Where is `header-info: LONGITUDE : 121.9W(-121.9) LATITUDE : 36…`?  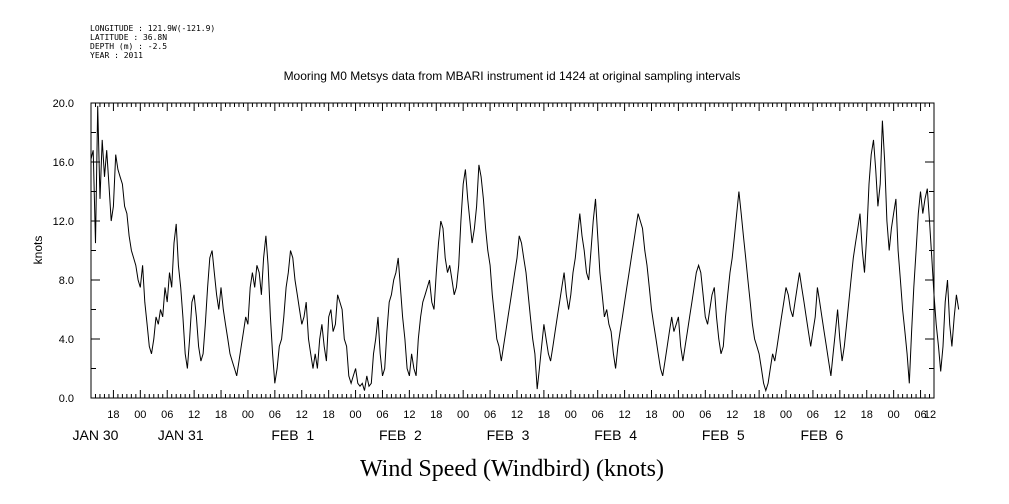 header-info: LONGITUDE : 121.9W(-121.9) LATITUDE : 36… is located at coordinates (152, 42).